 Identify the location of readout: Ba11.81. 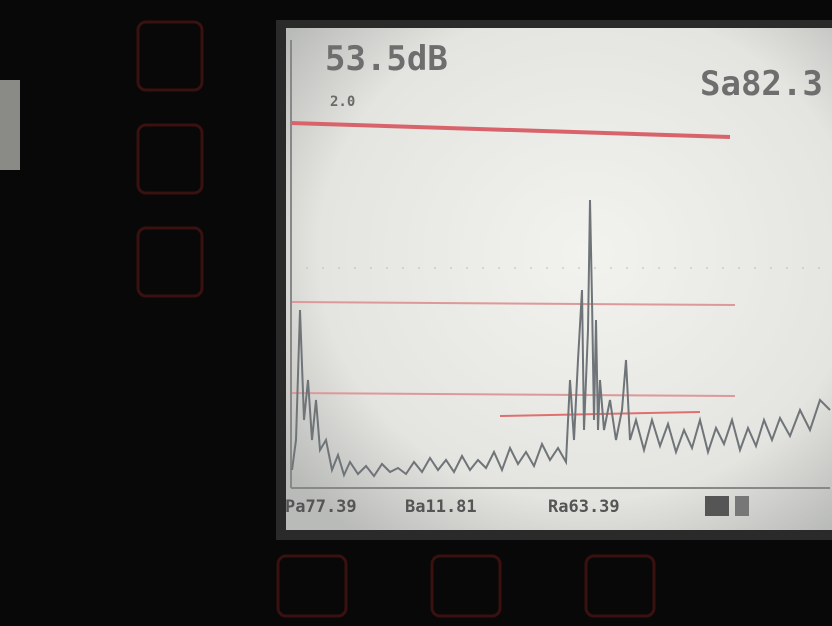
(441, 507).